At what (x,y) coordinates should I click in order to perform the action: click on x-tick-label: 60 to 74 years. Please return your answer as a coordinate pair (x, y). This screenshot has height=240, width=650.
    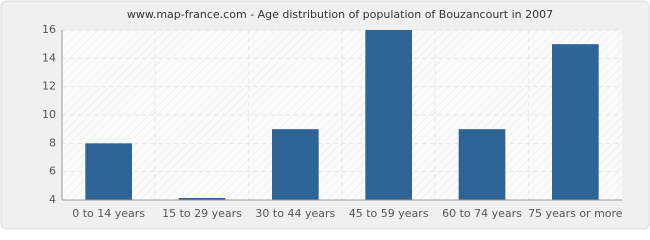
    Looking at the image, I should click on (482, 213).